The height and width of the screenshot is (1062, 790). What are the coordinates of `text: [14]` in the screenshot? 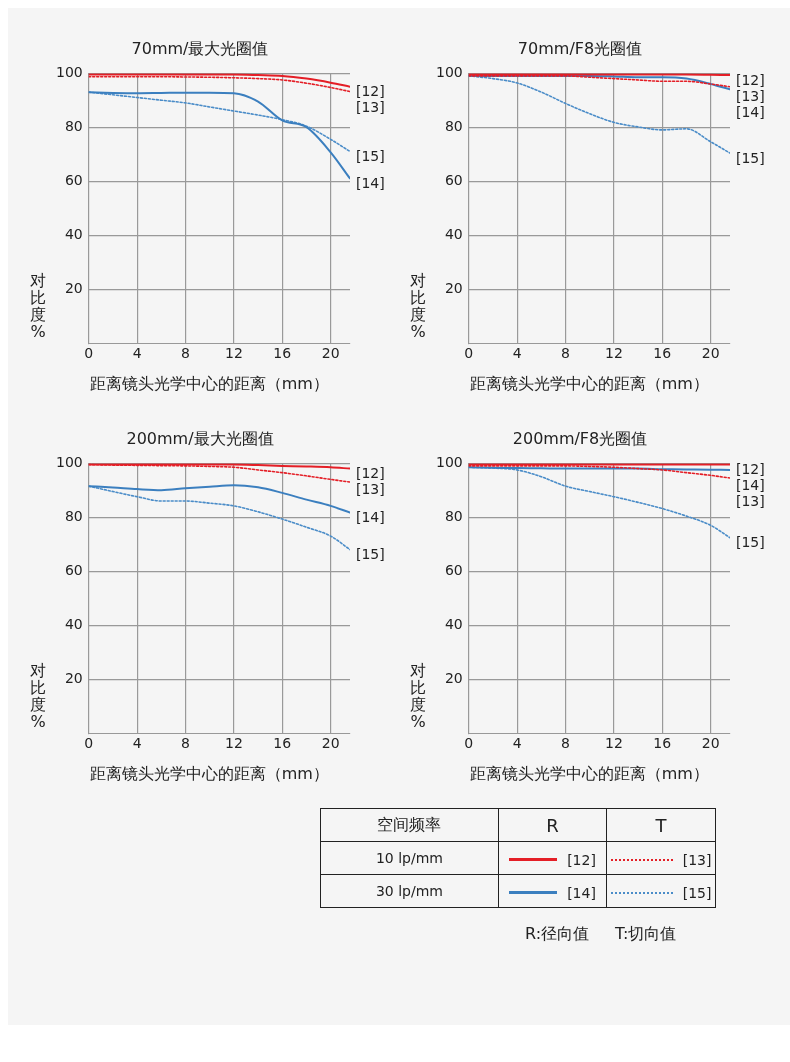 It's located at (581, 892).